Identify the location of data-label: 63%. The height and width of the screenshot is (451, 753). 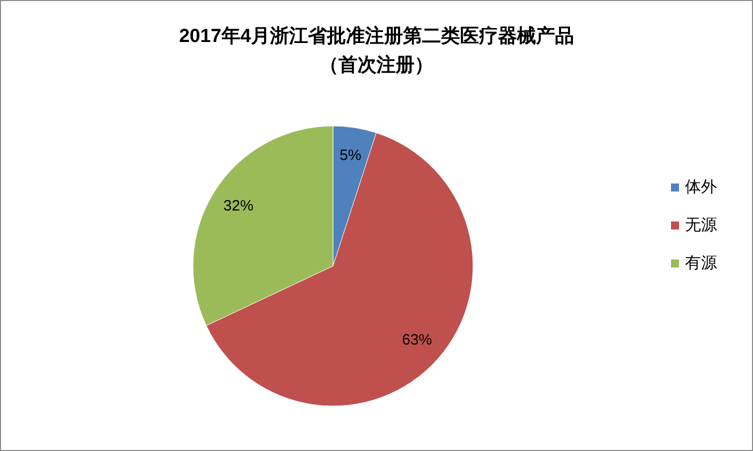
(417, 340).